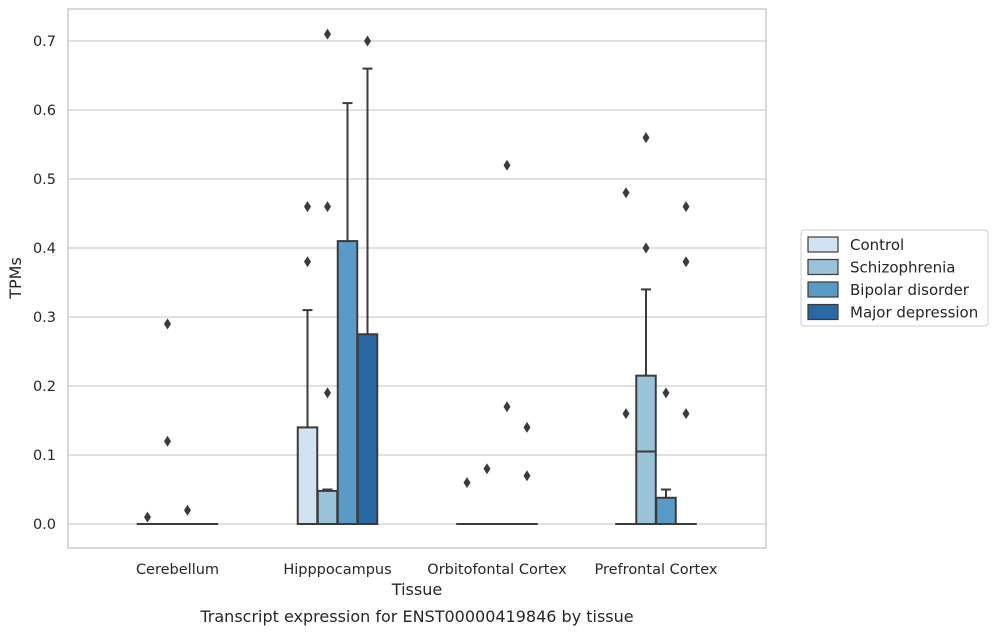  I want to click on x-tick-label: Orbitofontal Cortex, so click(497, 570).